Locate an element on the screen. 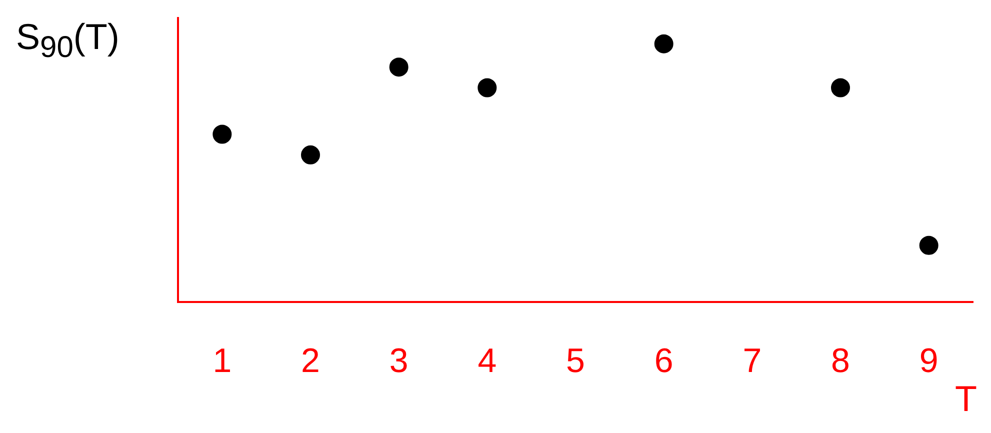 The width and height of the screenshot is (991, 433). x-tick-label: 7 is located at coordinates (752, 361).